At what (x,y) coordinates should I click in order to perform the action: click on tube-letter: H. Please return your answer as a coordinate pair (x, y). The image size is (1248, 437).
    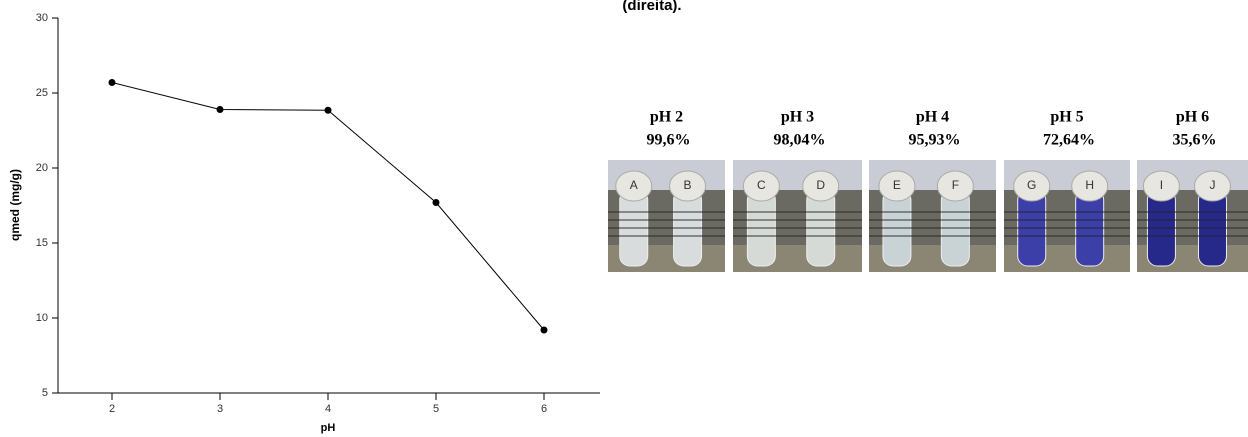
    Looking at the image, I should click on (1089, 185).